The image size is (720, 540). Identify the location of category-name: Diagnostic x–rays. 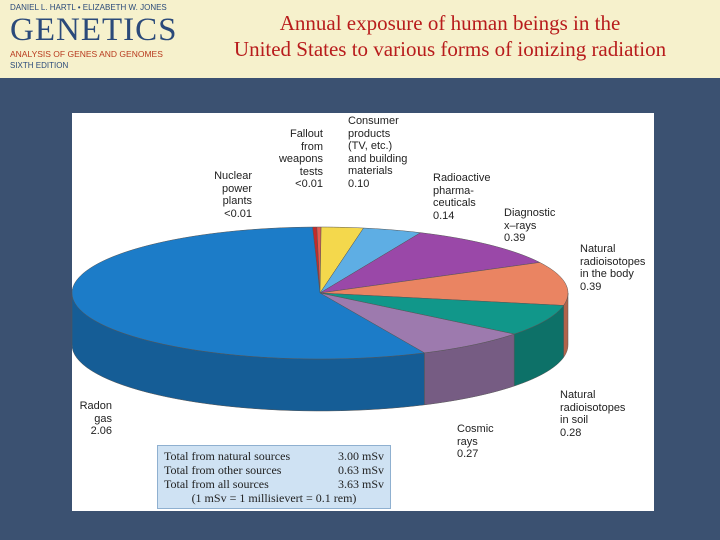
(530, 219).